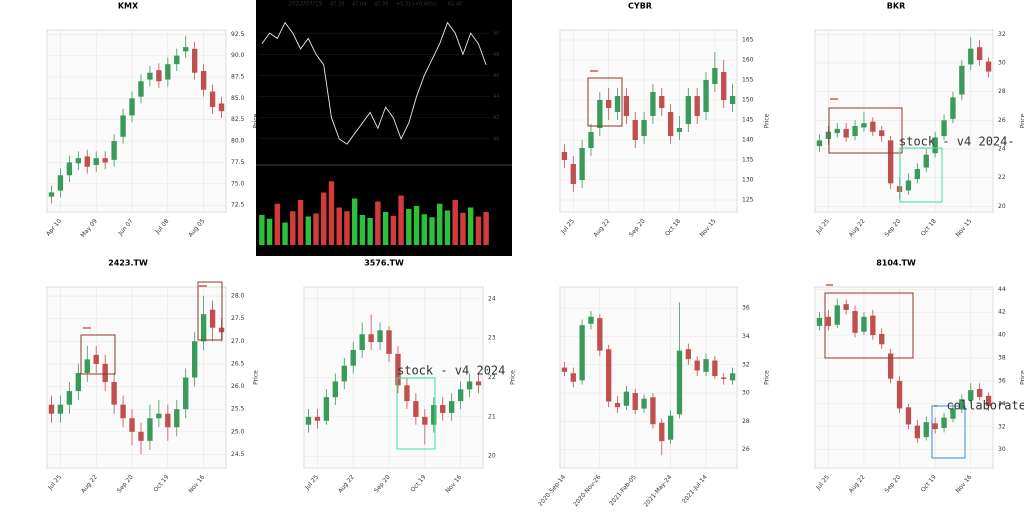  I want to click on x-tick-label: Aug 05, so click(196, 228).